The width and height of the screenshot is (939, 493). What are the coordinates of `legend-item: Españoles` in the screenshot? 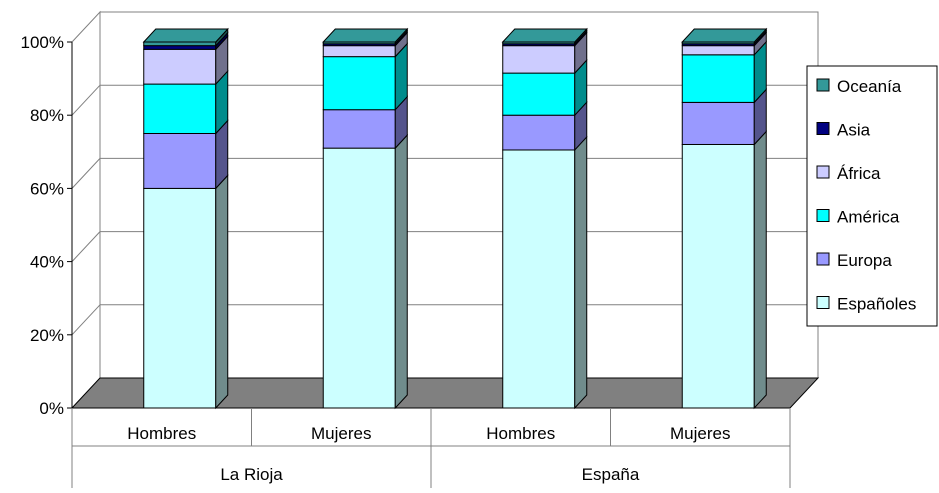 It's located at (866, 304).